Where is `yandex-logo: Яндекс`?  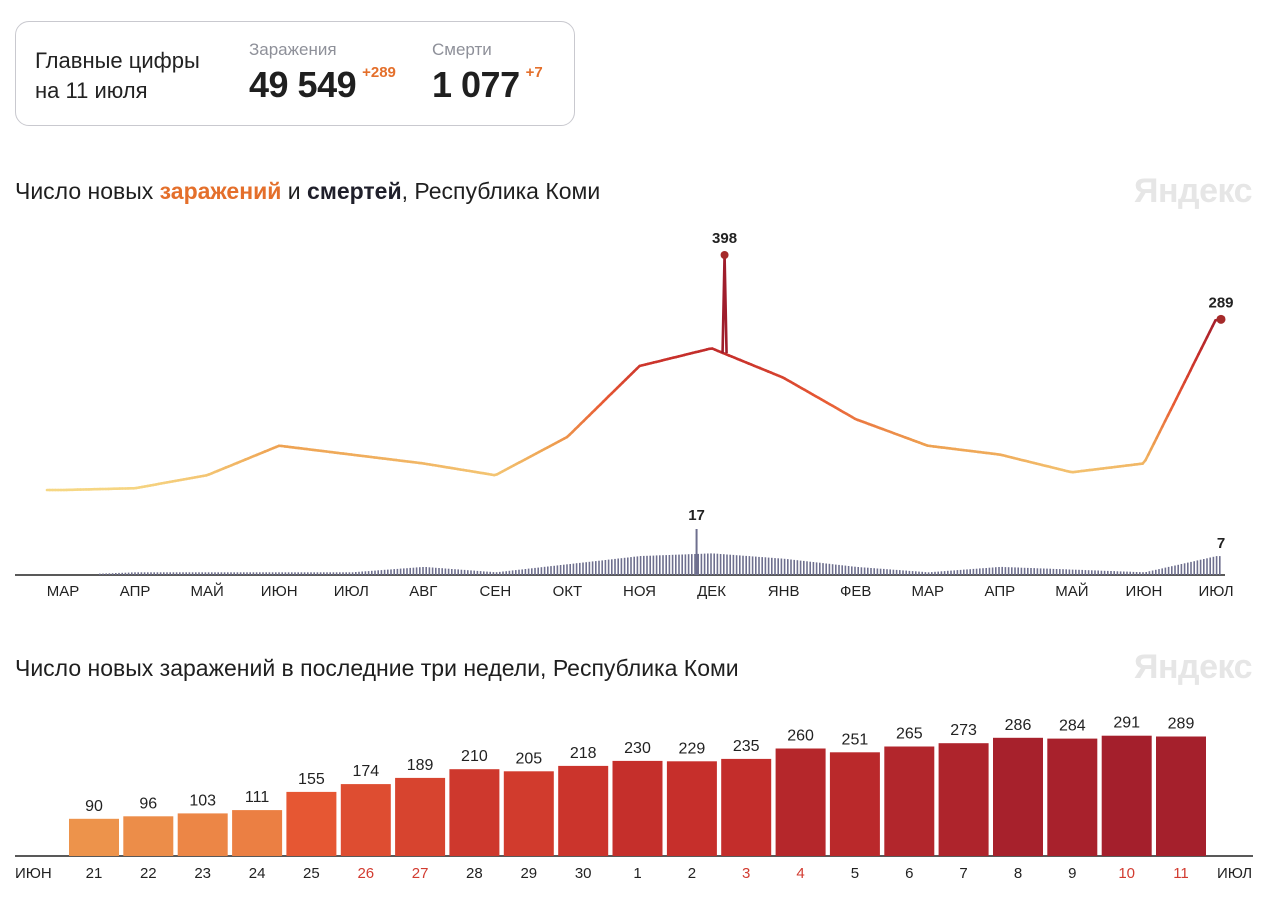 yandex-logo: Яндекс is located at coordinates (1193, 191).